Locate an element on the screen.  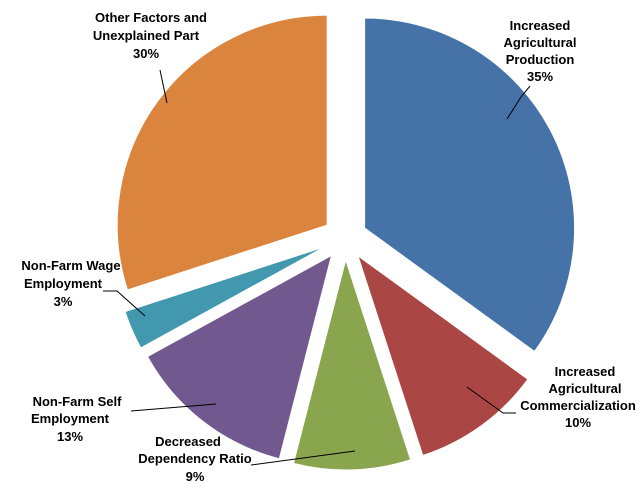
slice-percent-label: 9% is located at coordinates (195, 476).